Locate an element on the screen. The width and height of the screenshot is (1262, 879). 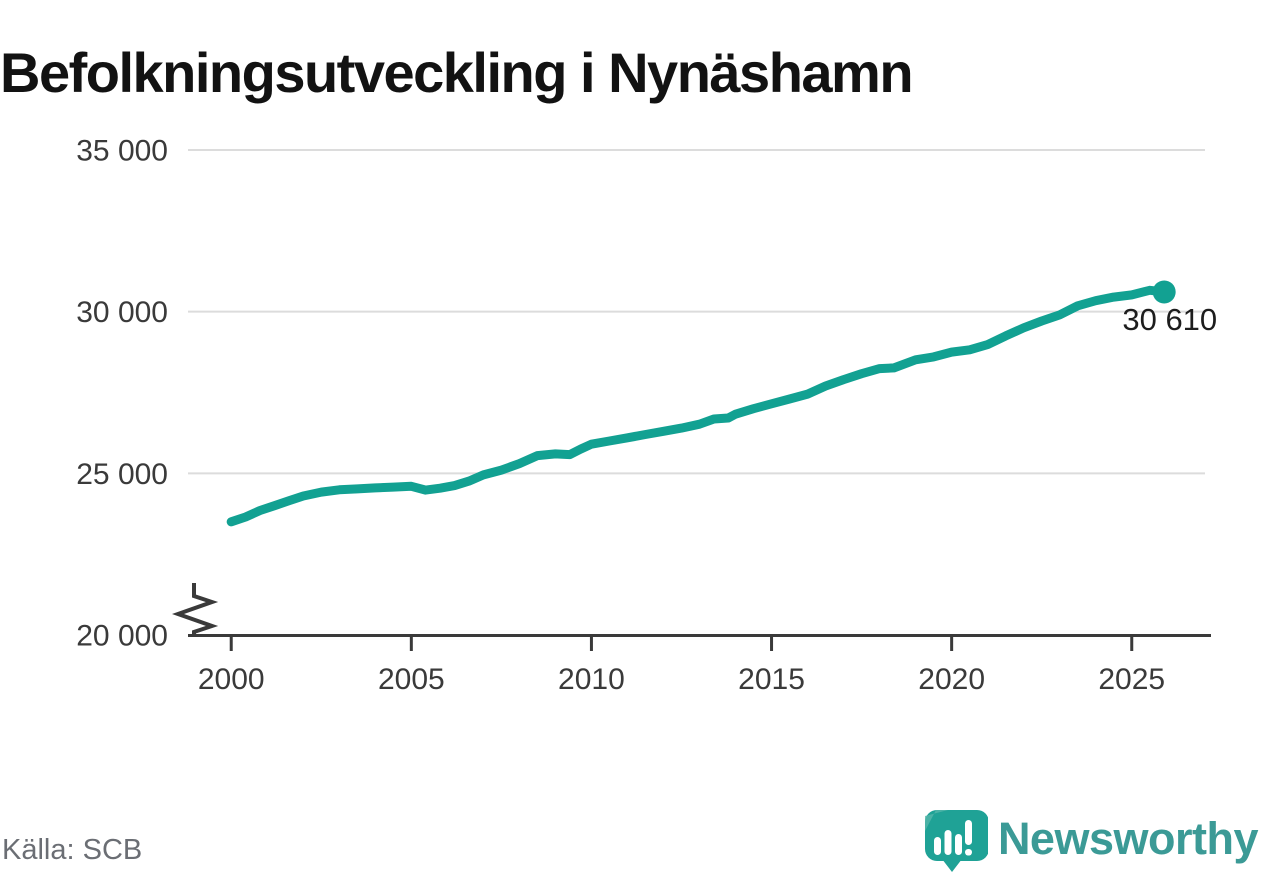
x-axis-tick-label: 2005 is located at coordinates (411, 679).